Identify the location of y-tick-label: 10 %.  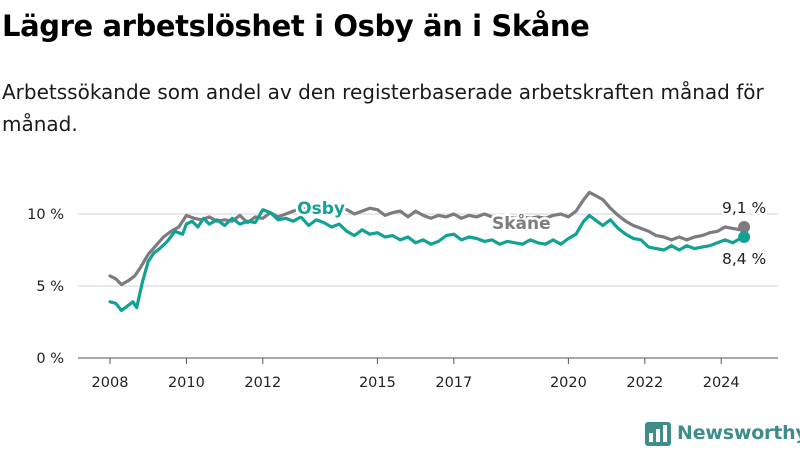
(45, 215).